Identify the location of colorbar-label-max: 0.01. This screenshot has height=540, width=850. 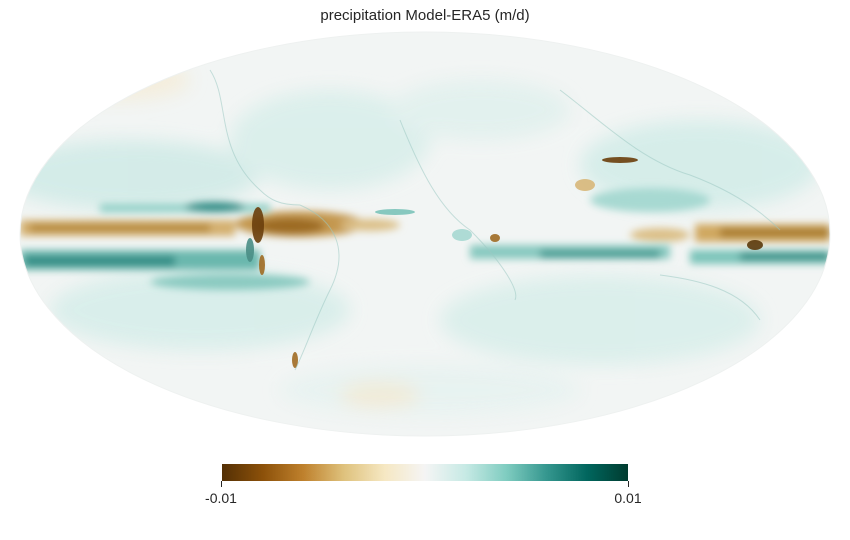
(628, 498).